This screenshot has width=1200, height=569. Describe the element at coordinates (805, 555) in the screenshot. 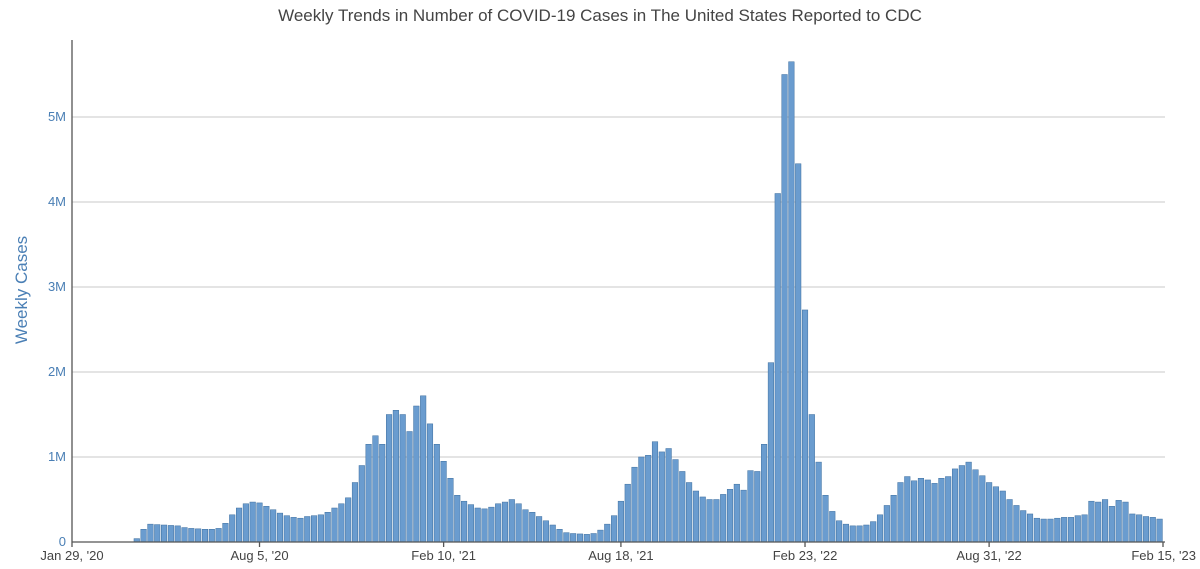

I see `x-tick-label: Feb 23, '22` at that location.